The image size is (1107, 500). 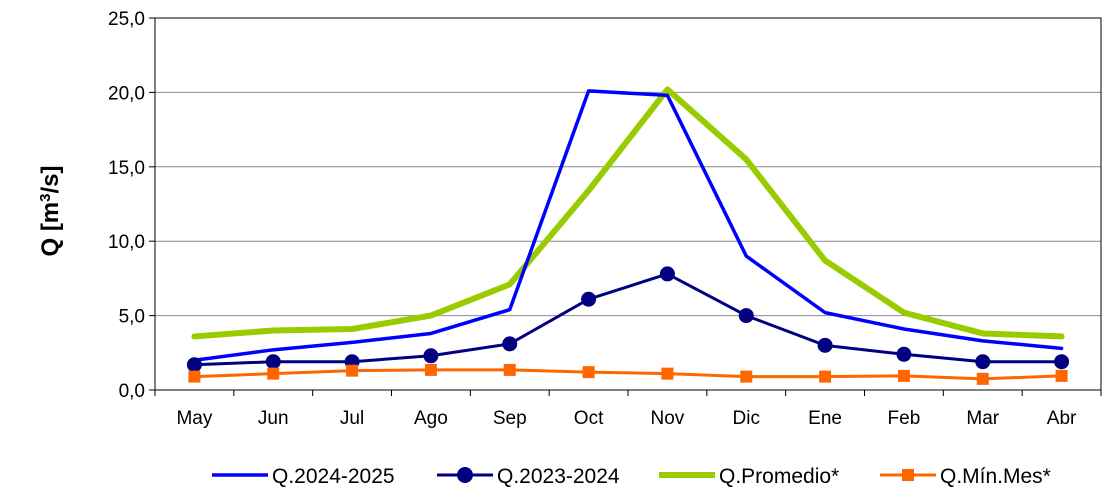 I want to click on legend-label: Q.2023-2024, so click(x=558, y=476).